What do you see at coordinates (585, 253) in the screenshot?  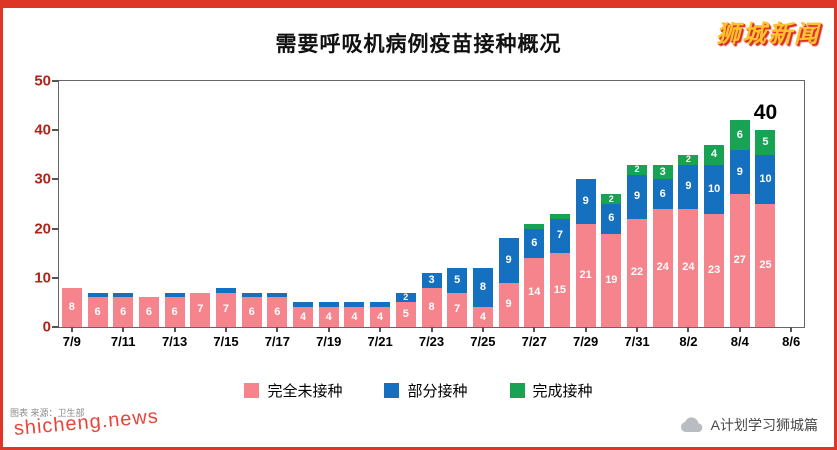 I see `bar-7/29: 21 9` at bounding box center [585, 253].